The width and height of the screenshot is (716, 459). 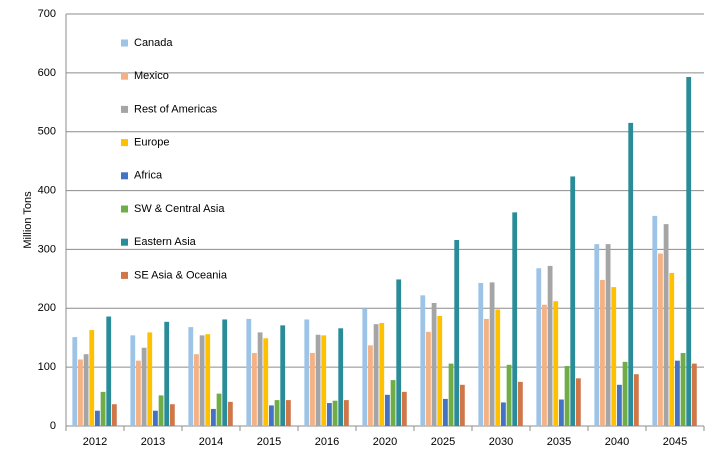 I want to click on y-tick-label: 700, so click(x=47, y=14).